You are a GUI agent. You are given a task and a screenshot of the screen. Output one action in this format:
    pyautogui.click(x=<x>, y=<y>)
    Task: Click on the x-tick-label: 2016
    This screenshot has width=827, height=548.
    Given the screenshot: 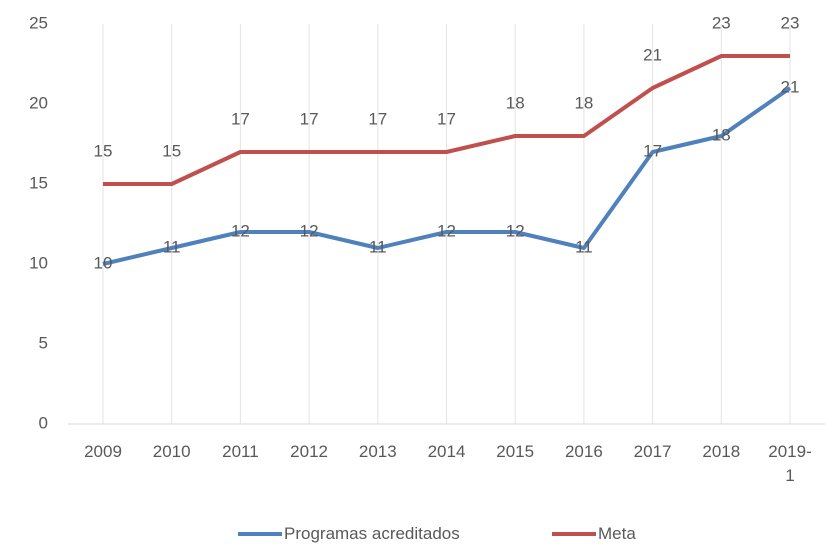 What is the action you would take?
    pyautogui.click(x=583, y=451)
    